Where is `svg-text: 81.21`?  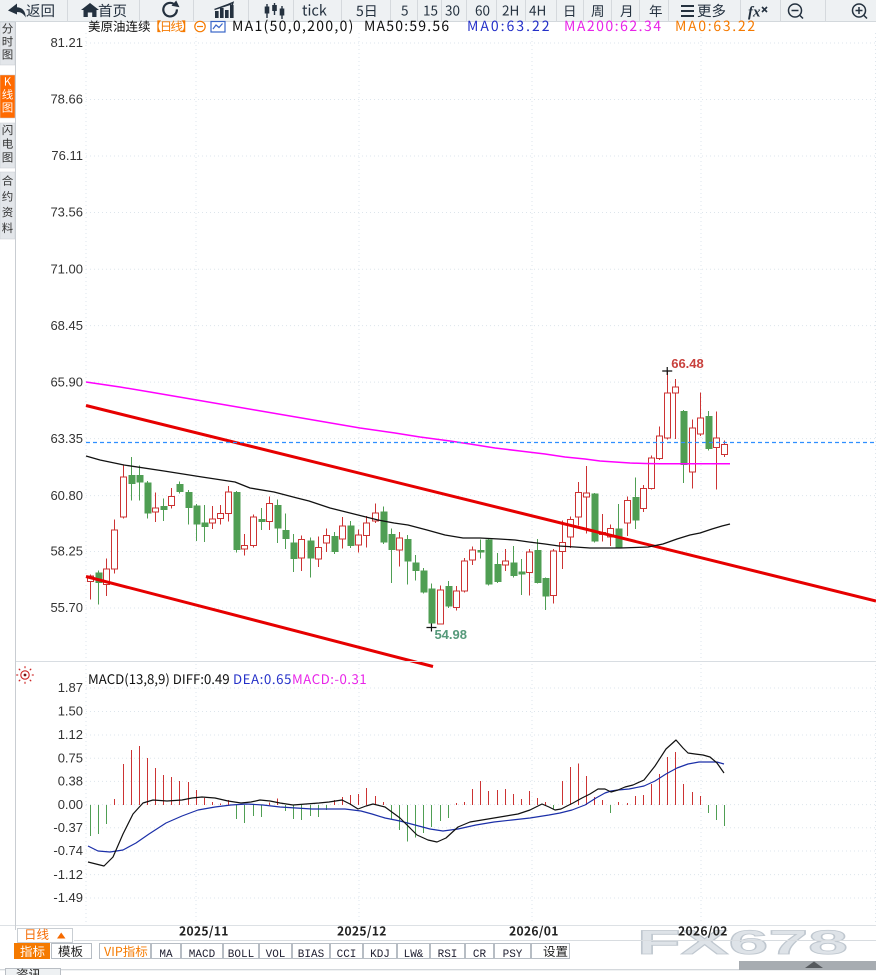
svg-text: 81.21 is located at coordinates (66, 42).